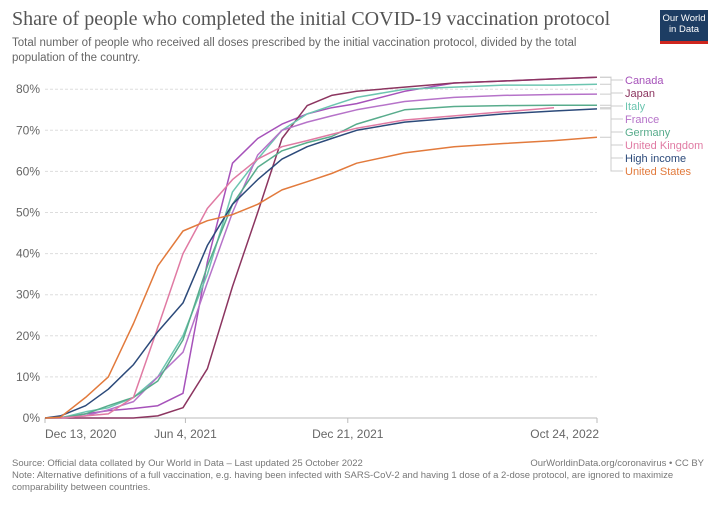 Image resolution: width=720 pixels, height=507 pixels. I want to click on legend-label: United Kingdom, so click(664, 146).